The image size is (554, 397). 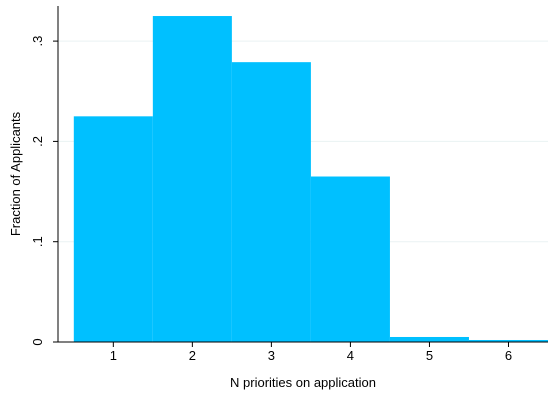 I want to click on y-tick-label-3: .3, so click(x=37, y=41).